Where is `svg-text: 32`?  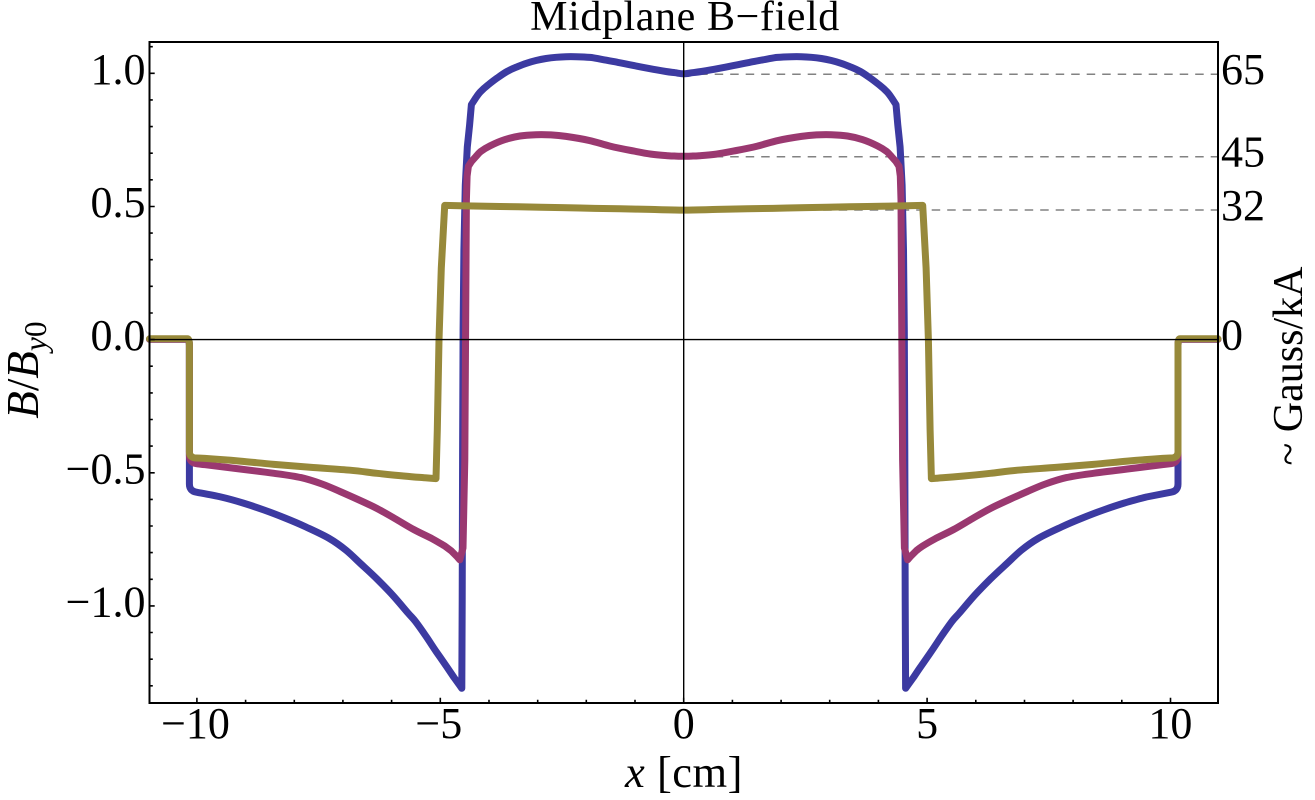
svg-text: 32 is located at coordinates (1243, 205).